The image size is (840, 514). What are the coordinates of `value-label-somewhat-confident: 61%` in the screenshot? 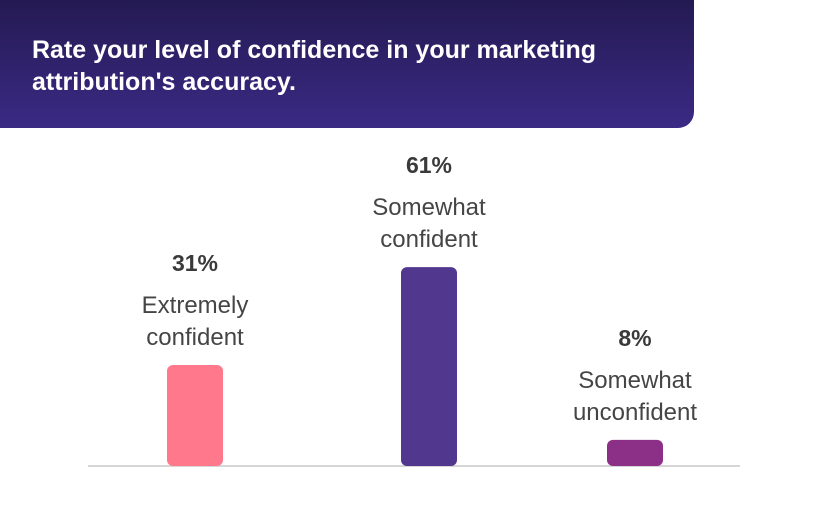 It's located at (429, 165).